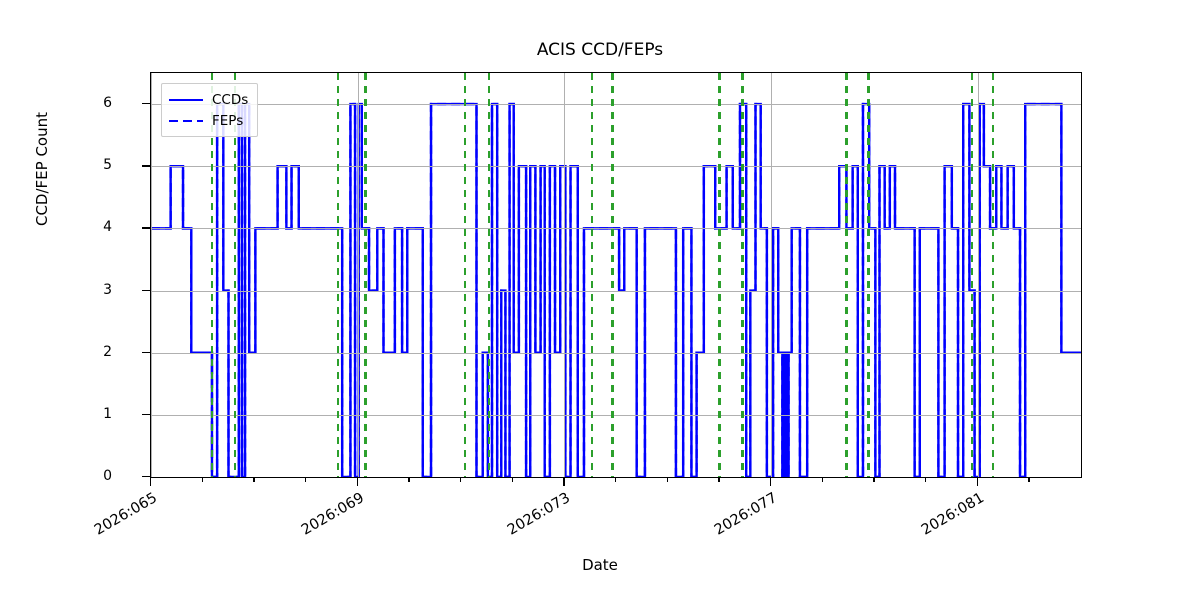  I want to click on legend-label-ccds: CCDs, so click(230, 99).